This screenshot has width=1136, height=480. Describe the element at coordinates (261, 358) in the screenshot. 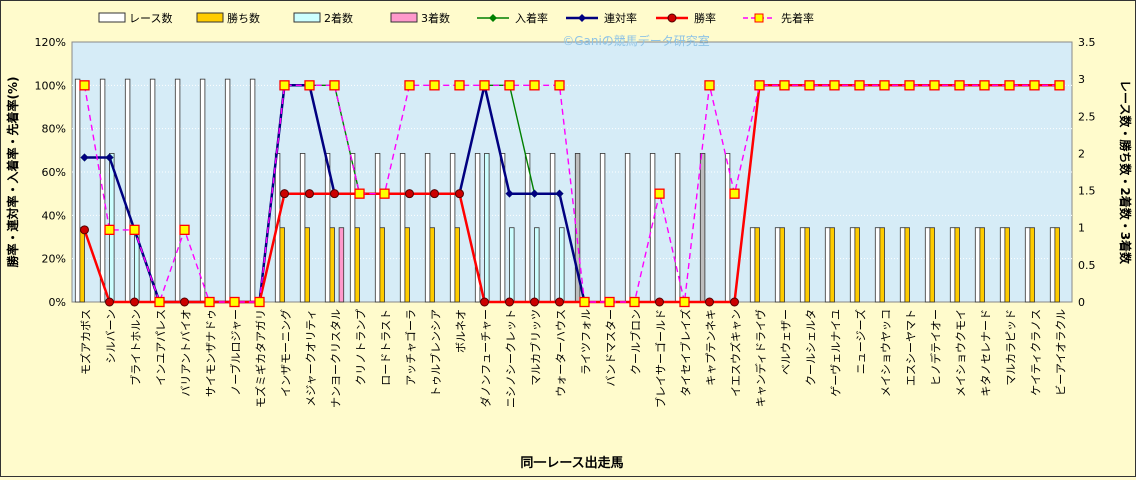

I see `x-tick-label: モズミギカタアガリ` at that location.